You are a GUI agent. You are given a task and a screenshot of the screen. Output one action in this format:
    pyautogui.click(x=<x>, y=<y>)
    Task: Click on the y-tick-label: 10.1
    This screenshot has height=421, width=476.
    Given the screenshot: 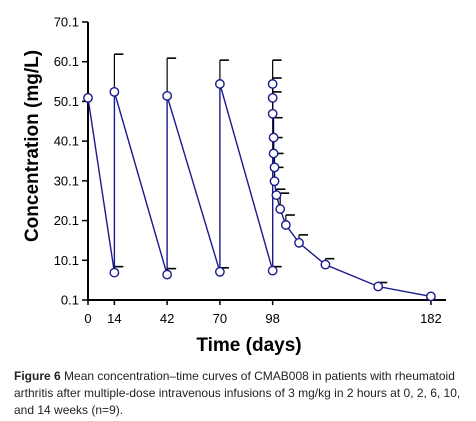 What is the action you would take?
    pyautogui.click(x=66, y=260)
    